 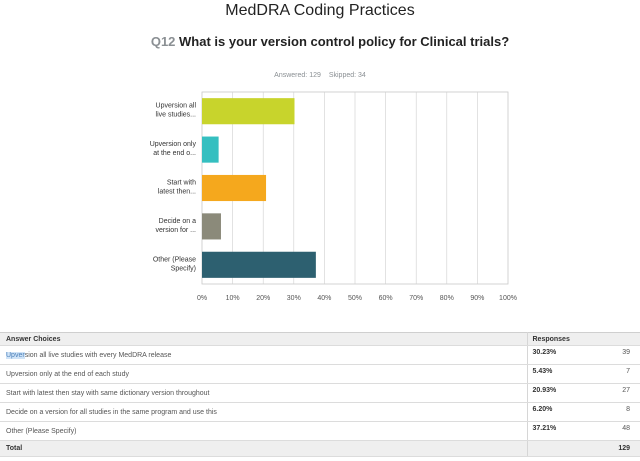 I want to click on table-row: Other (Please Specify) 37.21% 48, so click(x=320, y=431).